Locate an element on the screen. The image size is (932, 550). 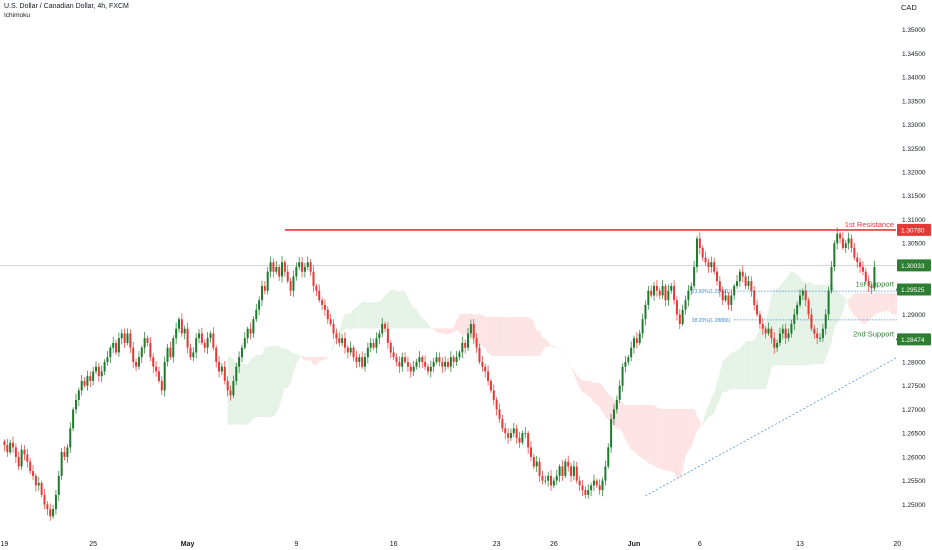
fib-label: 38.20%(1.28886) is located at coordinates (711, 321).